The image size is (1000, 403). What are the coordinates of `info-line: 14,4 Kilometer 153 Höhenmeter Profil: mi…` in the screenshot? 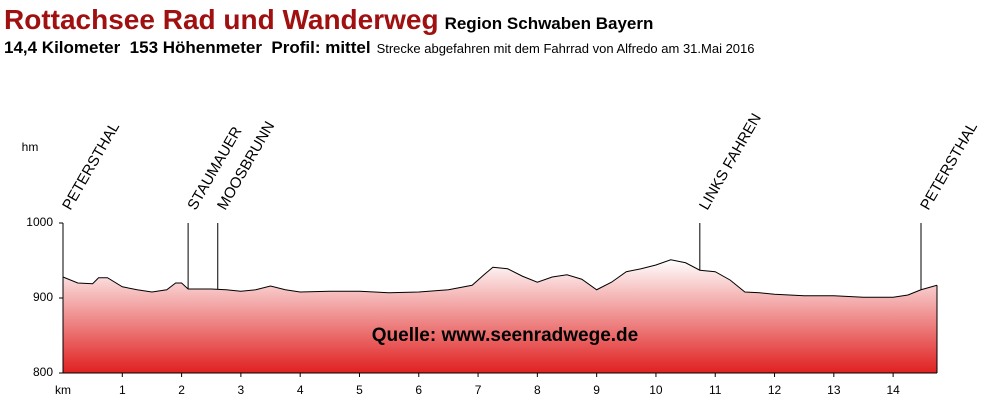 It's located at (502, 48).